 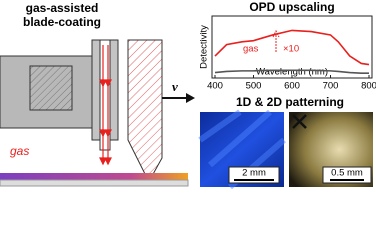 What do you see at coordinates (62, 22) in the screenshot?
I see `title-line: blade-coating` at bounding box center [62, 22].